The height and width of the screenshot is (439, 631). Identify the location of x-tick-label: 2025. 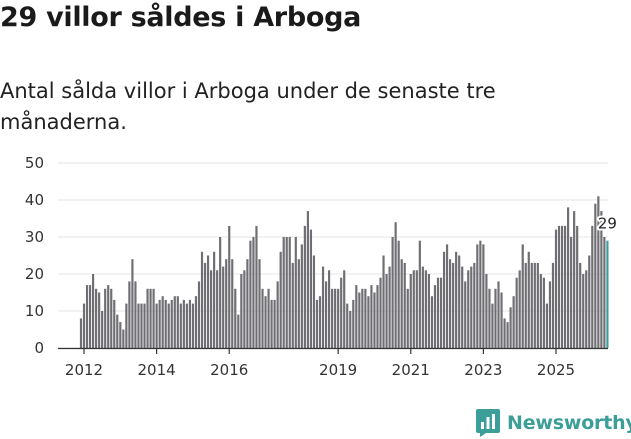
(556, 370).